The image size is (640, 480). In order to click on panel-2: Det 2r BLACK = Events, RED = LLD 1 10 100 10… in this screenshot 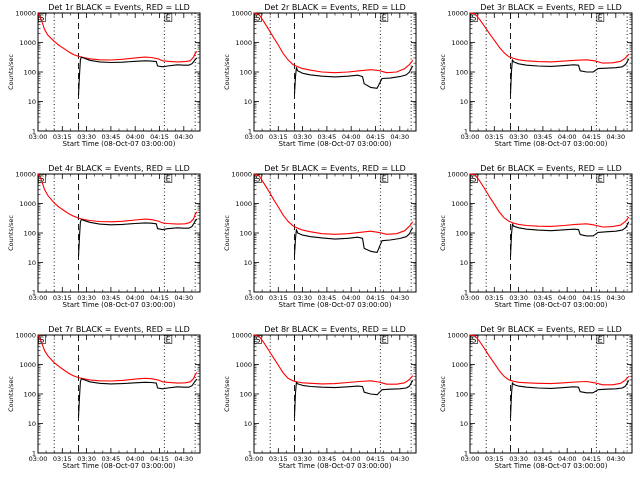, I will do `click(320, 75)`.